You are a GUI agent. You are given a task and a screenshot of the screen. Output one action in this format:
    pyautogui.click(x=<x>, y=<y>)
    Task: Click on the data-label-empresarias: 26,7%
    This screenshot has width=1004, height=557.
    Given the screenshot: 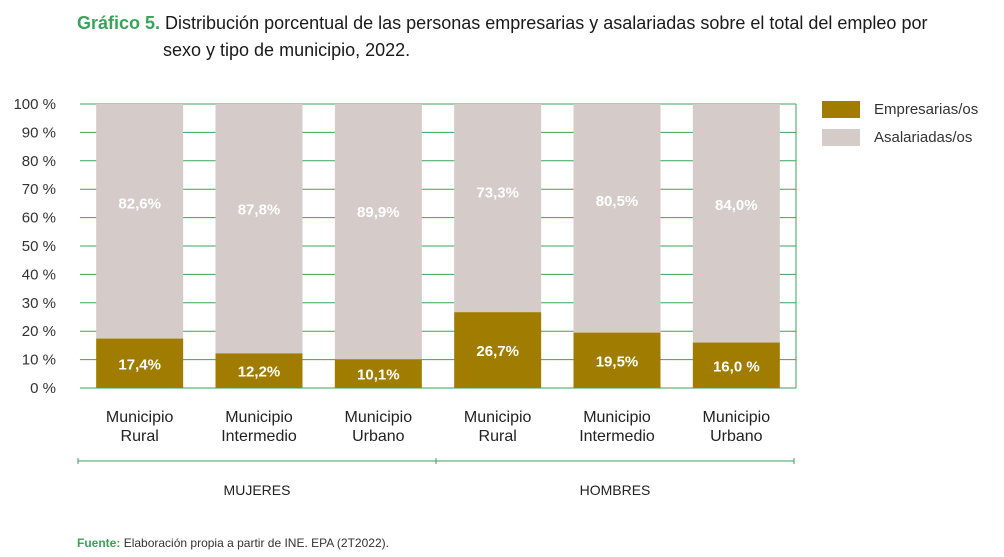 What is the action you would take?
    pyautogui.click(x=497, y=351)
    